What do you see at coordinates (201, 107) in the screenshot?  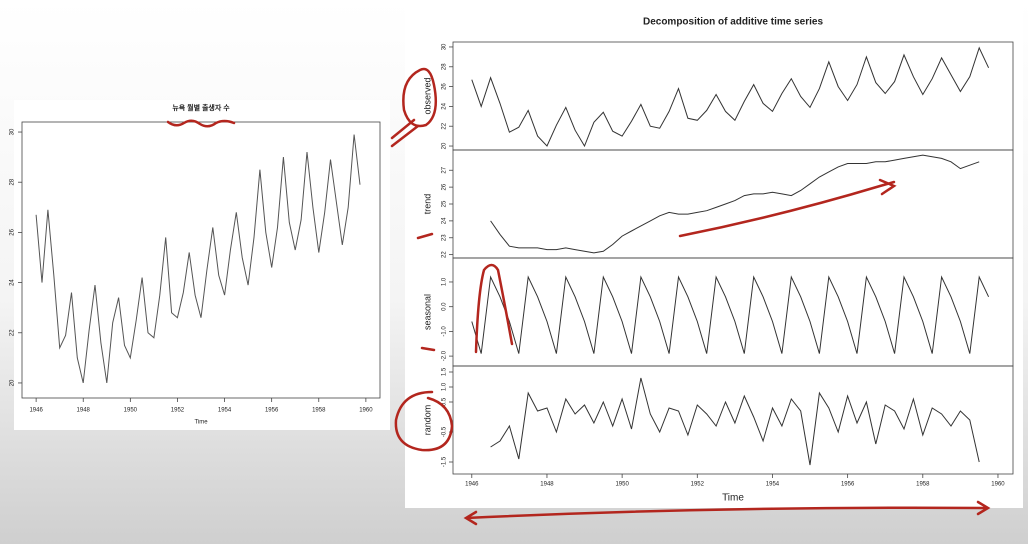 I see `chart-title: 뉴욕 월별 출생자 수` at bounding box center [201, 107].